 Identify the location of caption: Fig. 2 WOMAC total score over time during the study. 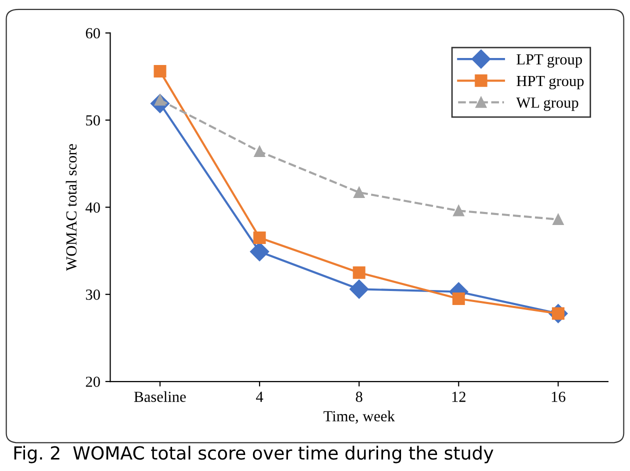
(254, 455).